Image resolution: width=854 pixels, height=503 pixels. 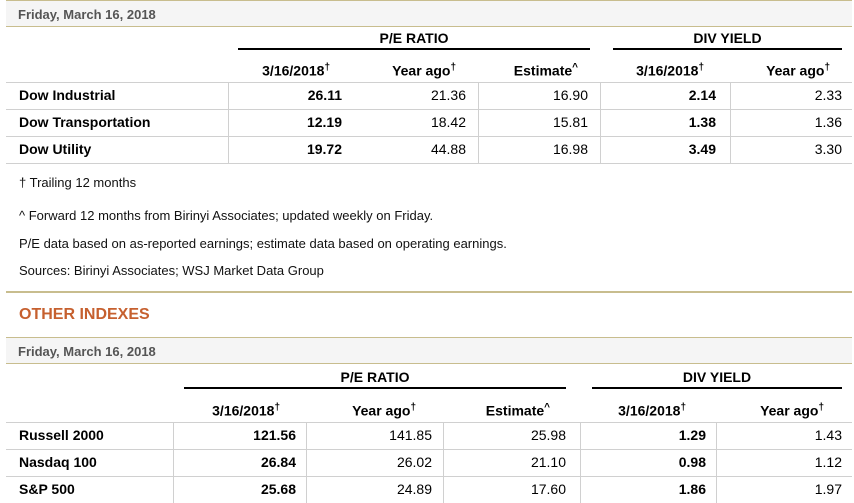 What do you see at coordinates (61, 435) in the screenshot?
I see `row-label: Russell 2000` at bounding box center [61, 435].